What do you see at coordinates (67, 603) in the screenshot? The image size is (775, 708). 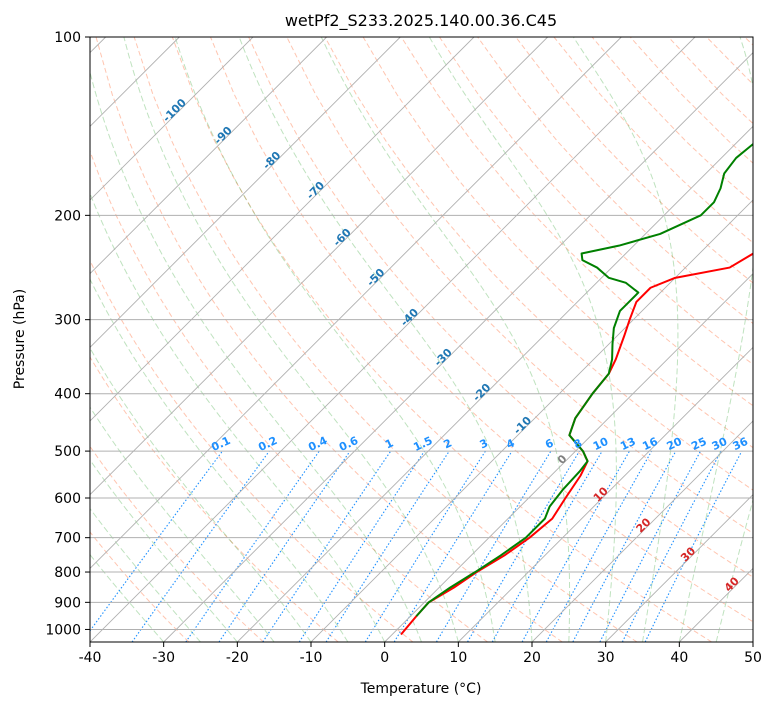 I see `y-tick-label: 900` at bounding box center [67, 603].